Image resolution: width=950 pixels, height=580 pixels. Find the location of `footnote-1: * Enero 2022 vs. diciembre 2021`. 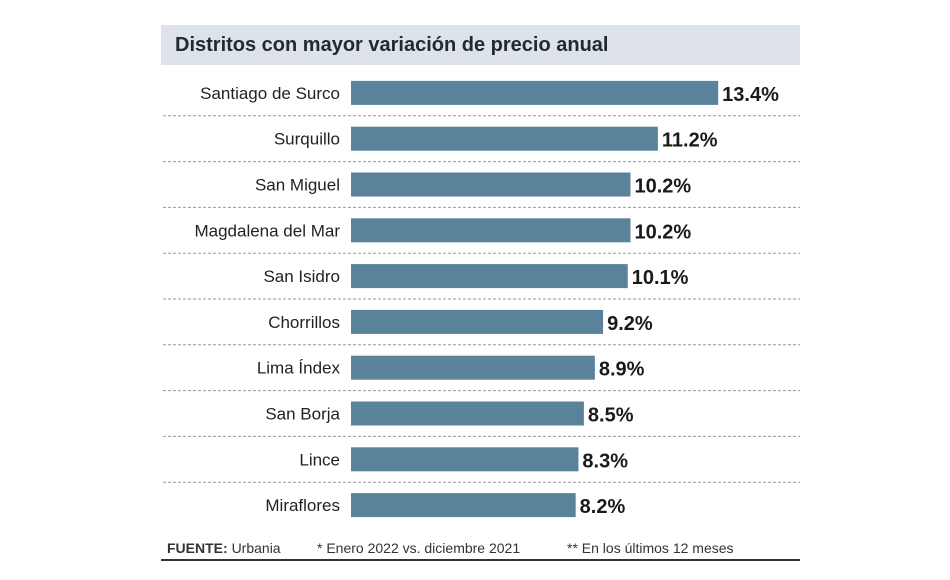

footnote-1: * Enero 2022 vs. diciembre 2021 is located at coordinates (419, 548).